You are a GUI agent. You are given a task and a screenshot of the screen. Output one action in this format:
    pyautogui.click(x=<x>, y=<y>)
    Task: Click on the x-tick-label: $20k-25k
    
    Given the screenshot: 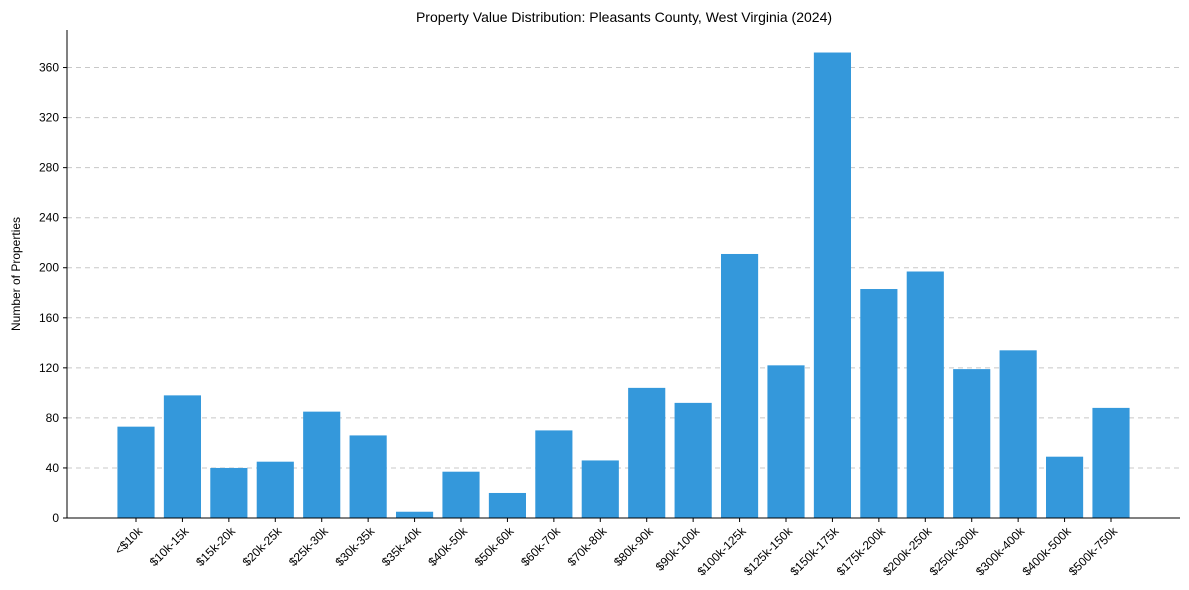 What is the action you would take?
    pyautogui.click(x=263, y=547)
    